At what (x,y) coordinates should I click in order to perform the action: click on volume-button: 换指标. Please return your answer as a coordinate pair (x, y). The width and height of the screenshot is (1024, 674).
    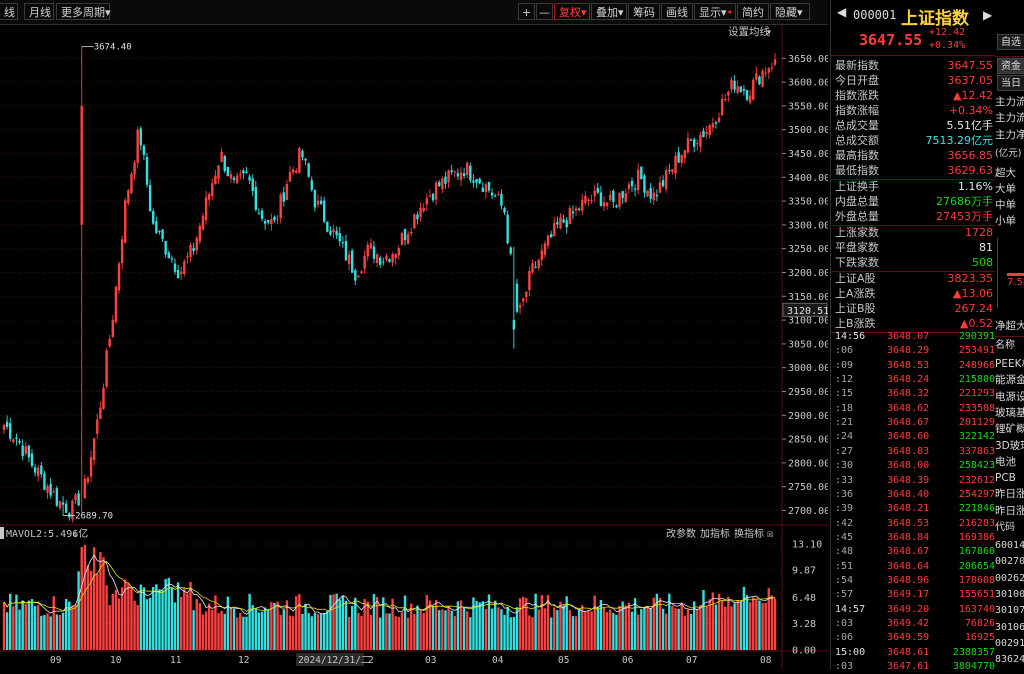
    Looking at the image, I should click on (749, 533).